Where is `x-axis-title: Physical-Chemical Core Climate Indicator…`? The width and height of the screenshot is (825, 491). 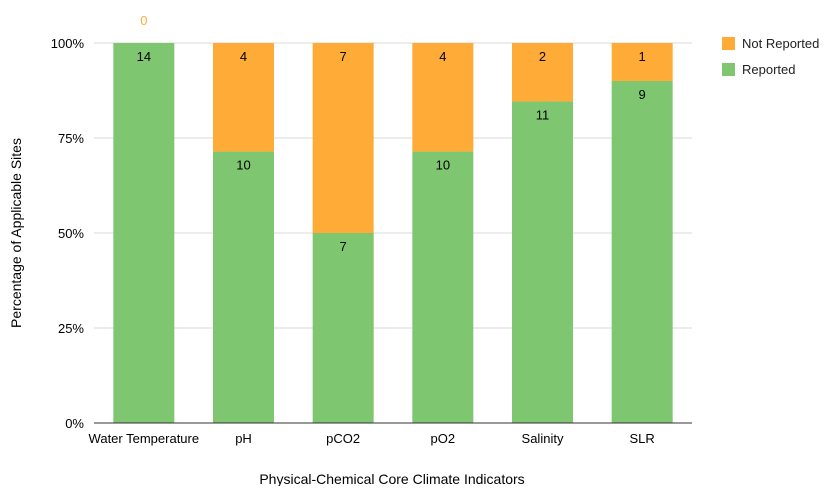 x-axis-title: Physical-Chemical Core Climate Indicator… is located at coordinates (391, 478).